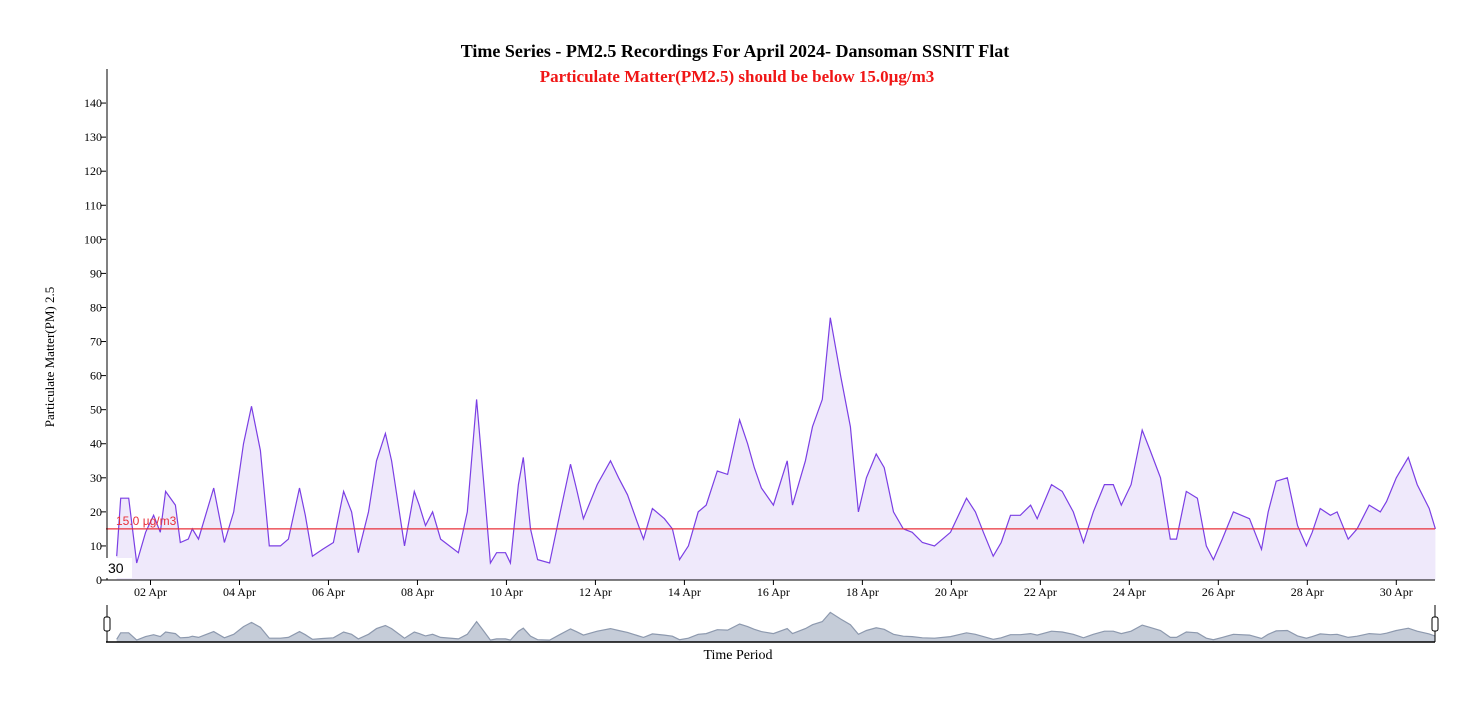  Describe the element at coordinates (1218, 592) in the screenshot. I see `x-tick-label: 26 Apr` at that location.